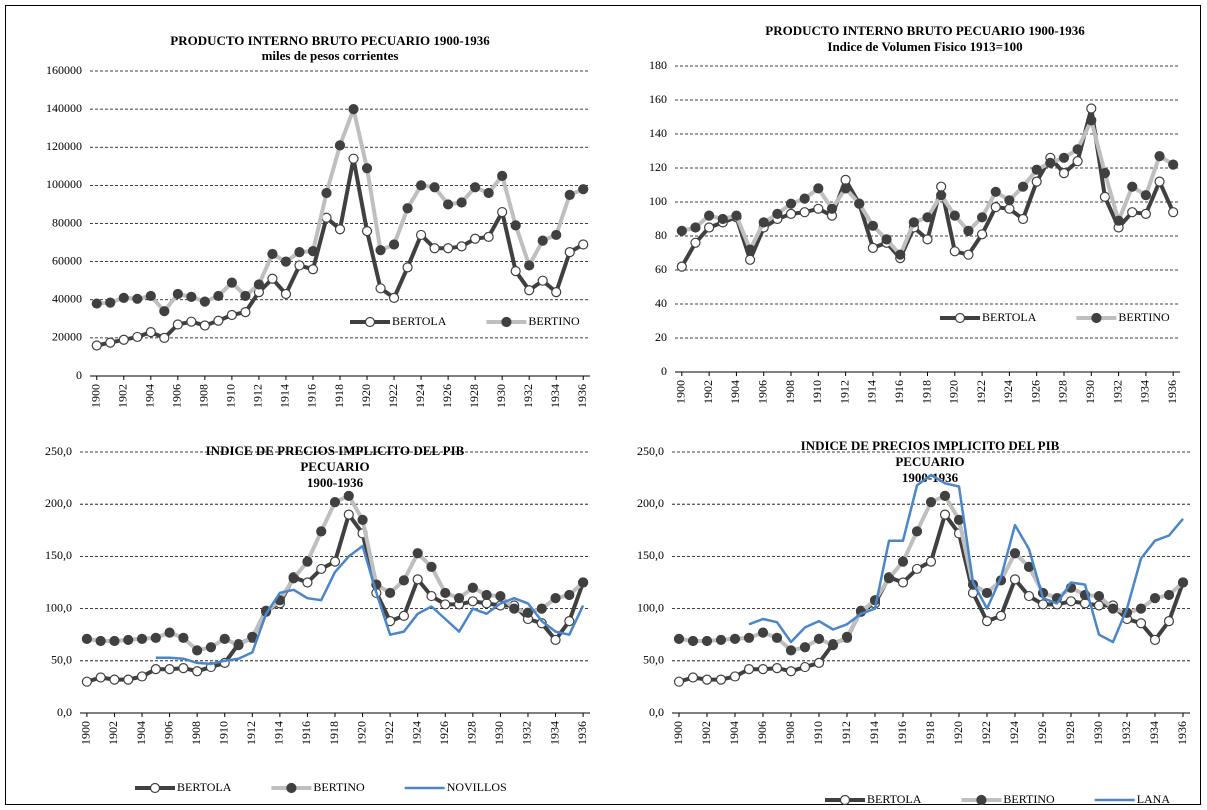 Image resolution: width=1207 pixels, height=810 pixels. I want to click on x-tick-label: 1924, so click(420, 396).